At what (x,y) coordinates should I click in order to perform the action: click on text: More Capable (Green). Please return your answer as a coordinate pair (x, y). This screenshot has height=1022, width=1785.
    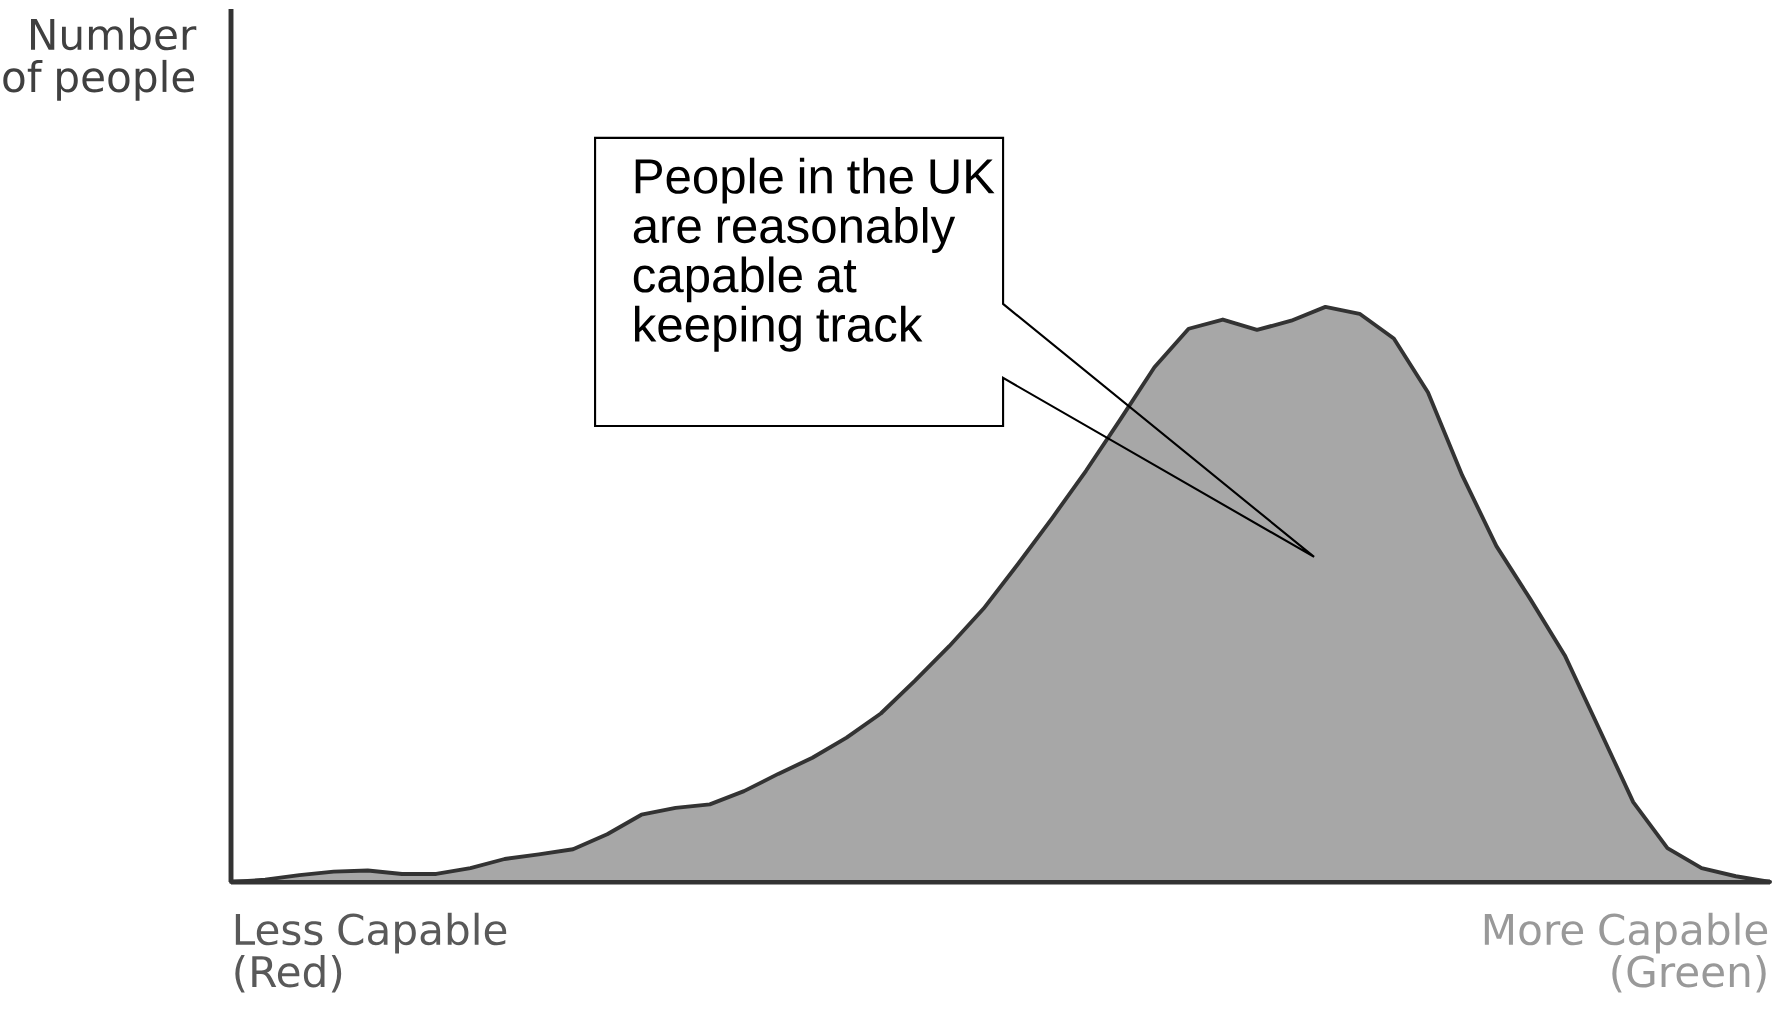
    Looking at the image, I should click on (1626, 952).